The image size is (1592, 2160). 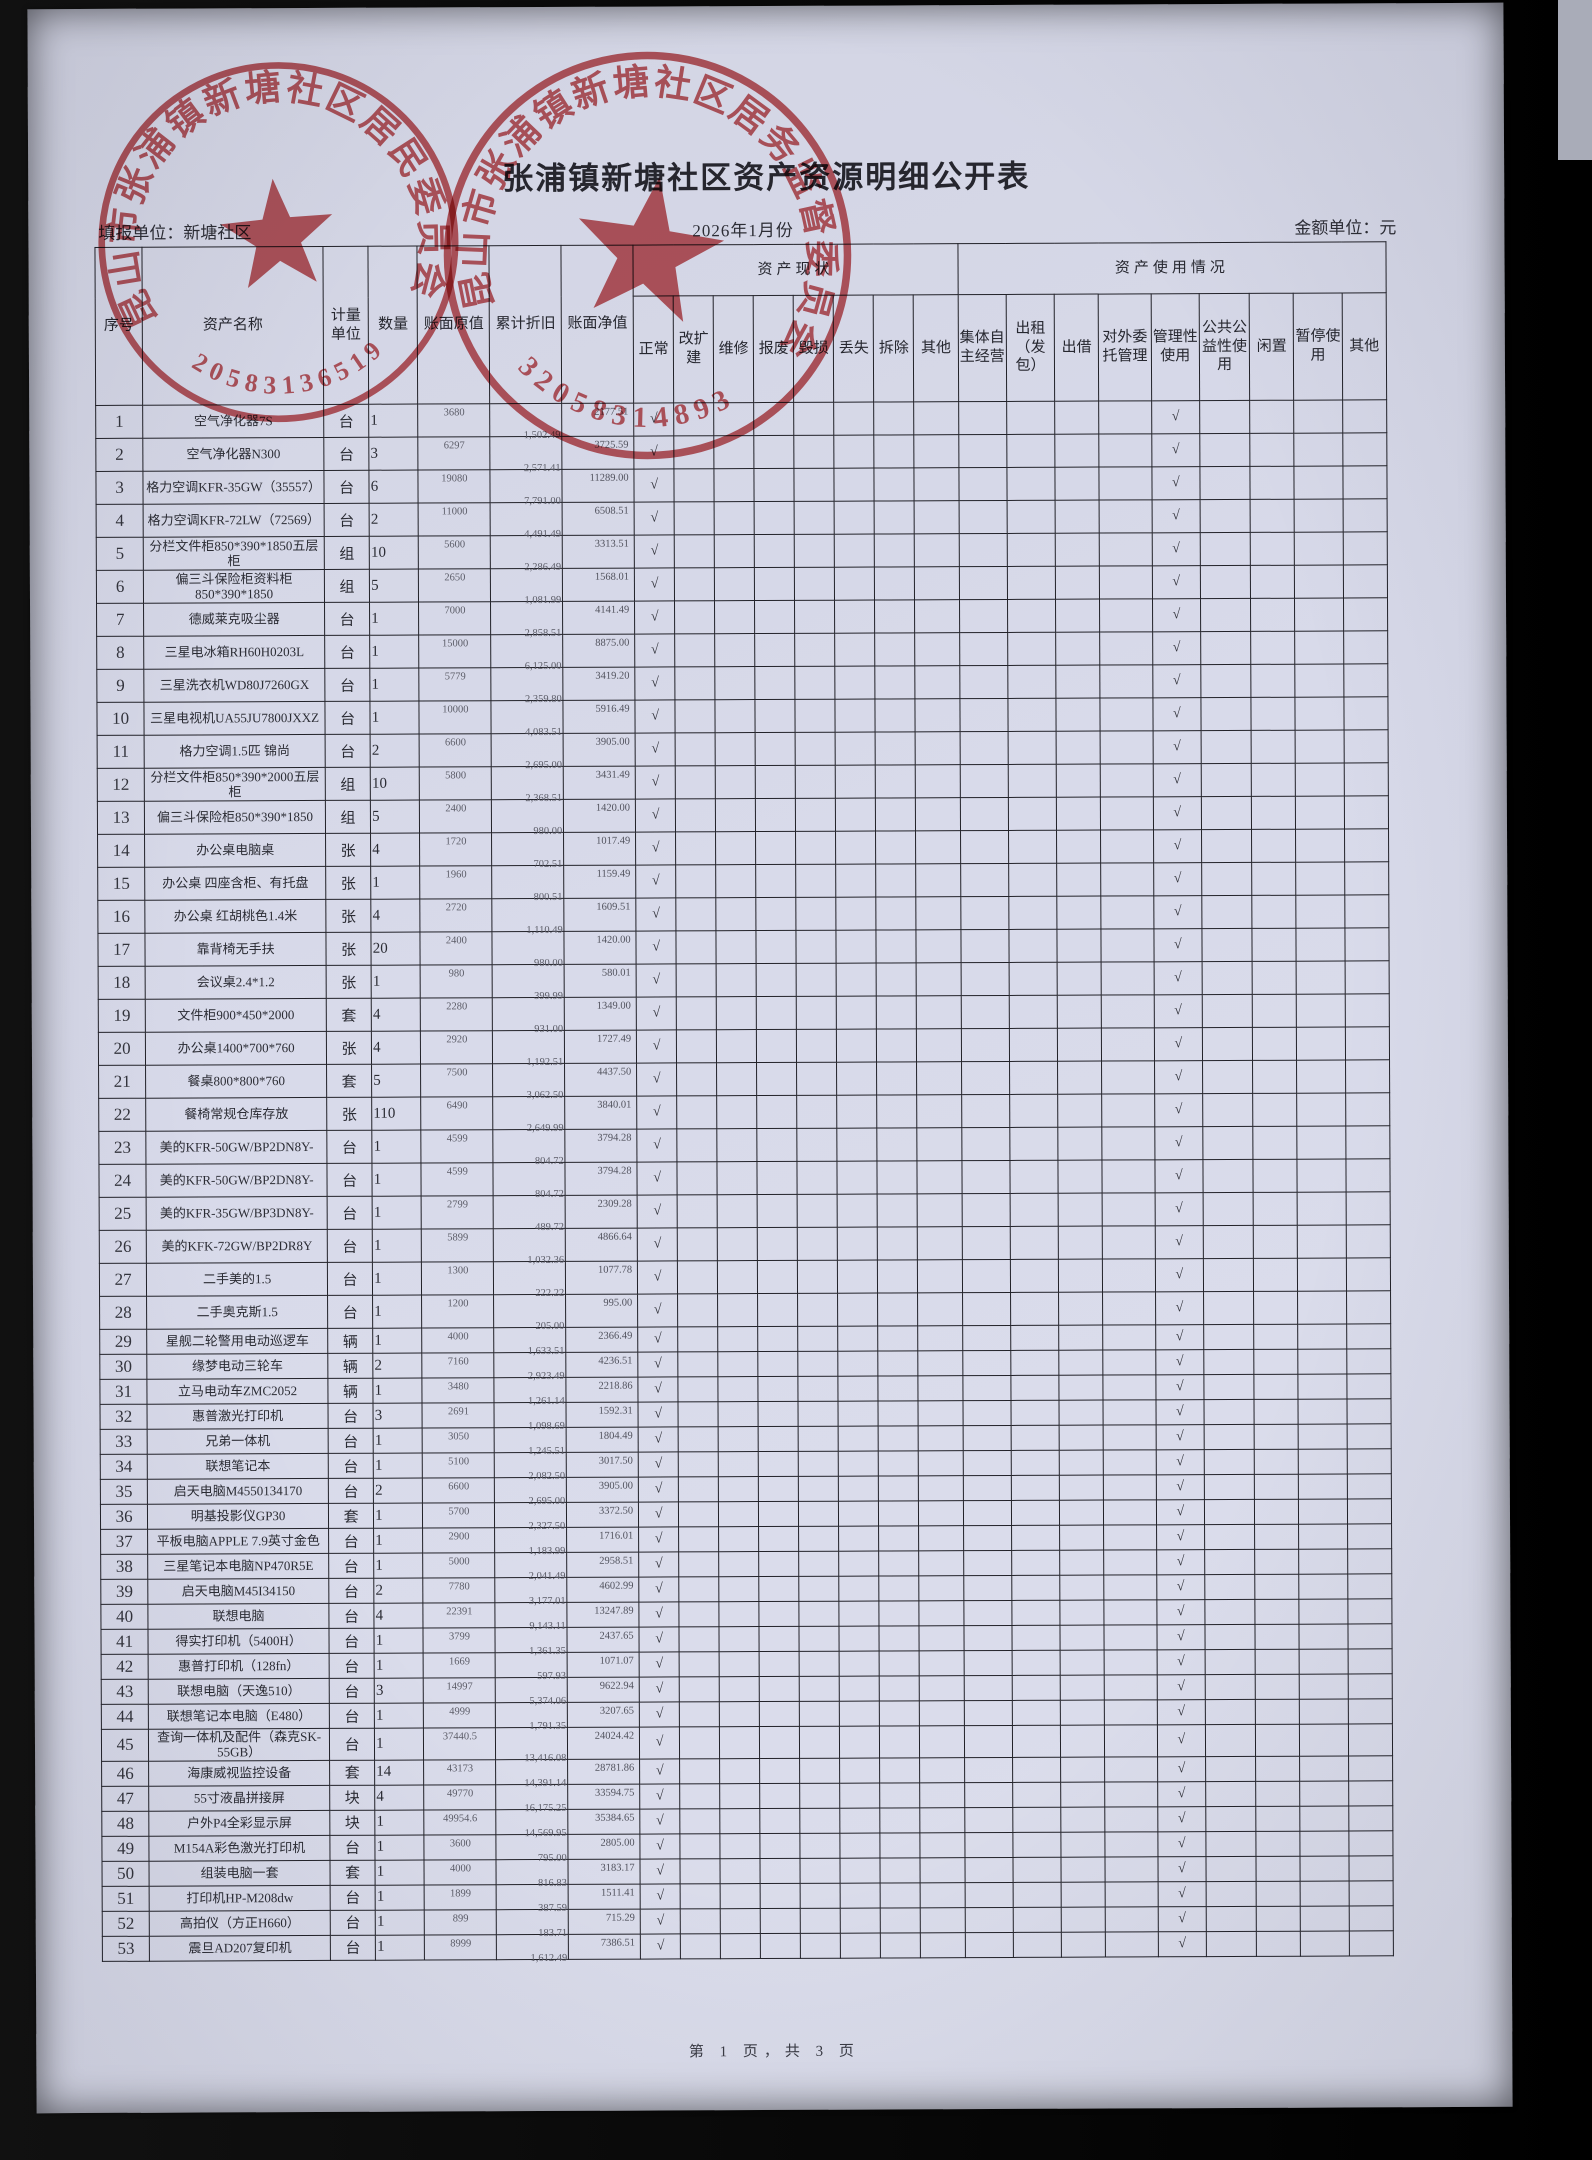 I want to click on cell-quantity: 110, so click(x=396, y=1114).